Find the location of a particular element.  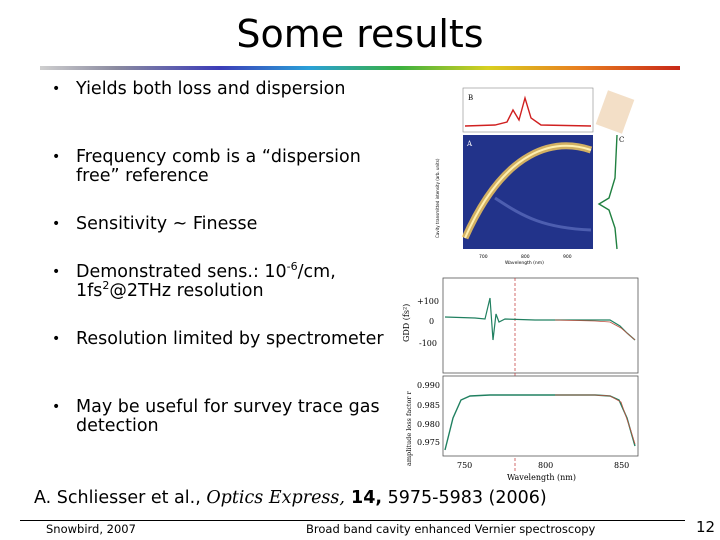

gdd-ylabel: GDD (fs²) is located at coordinates (406, 323).